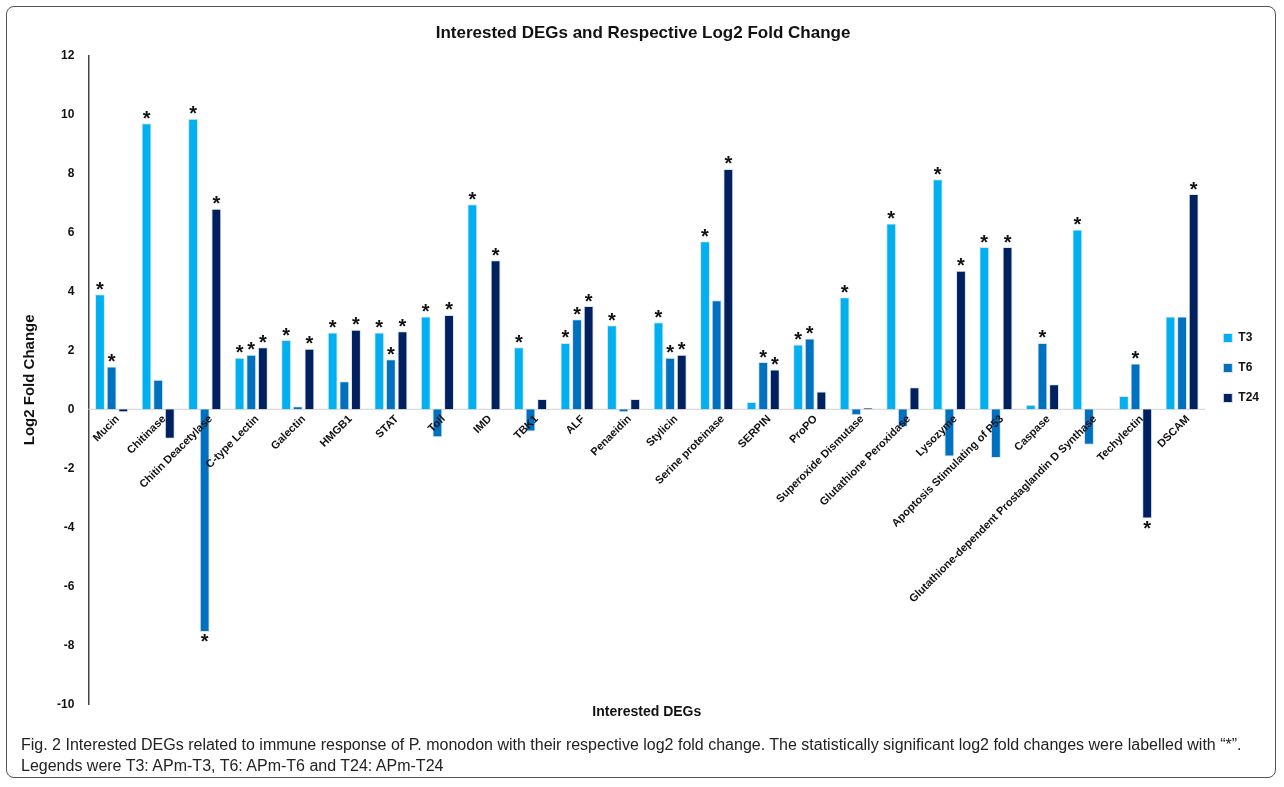 The image size is (1284, 787). I want to click on x-tick-label: IMD, so click(482, 424).